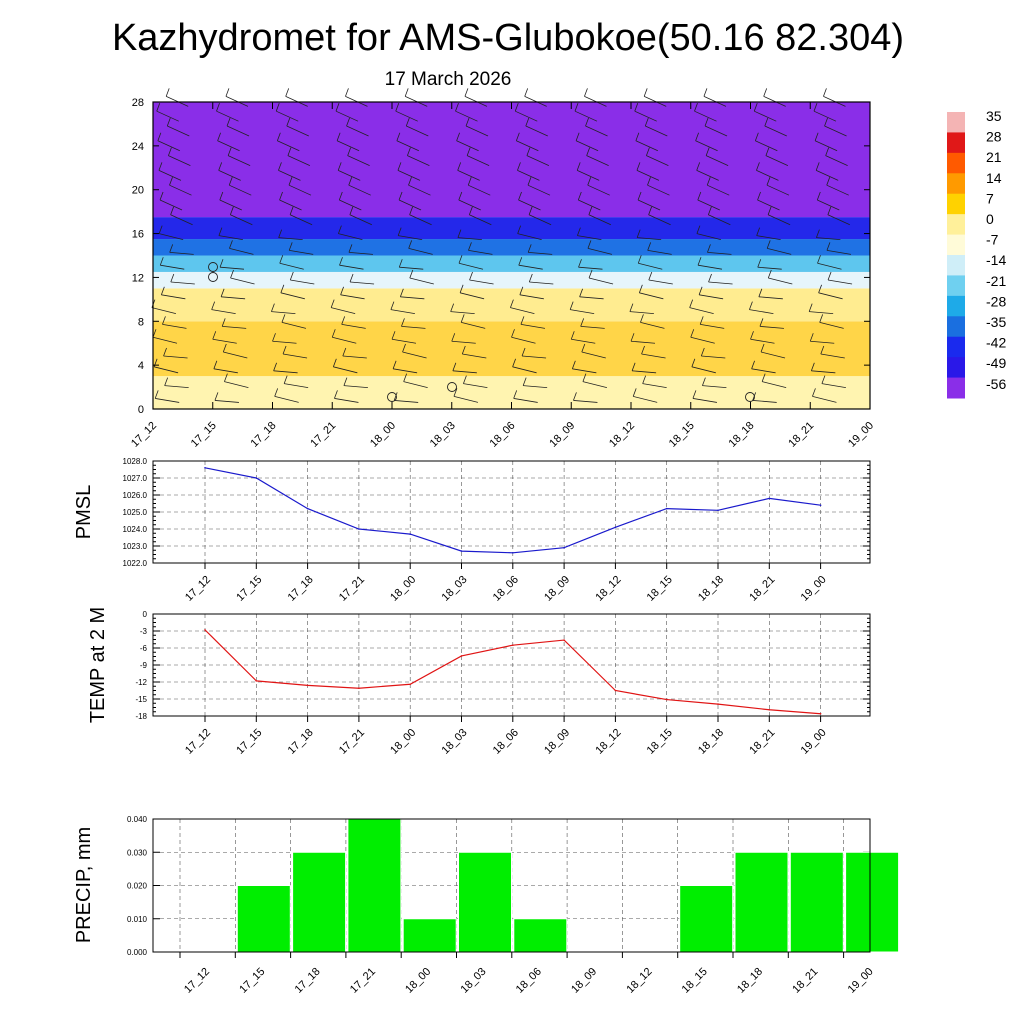 The image size is (1024, 1024). I want to click on y-tick-label: -15, so click(141, 699).